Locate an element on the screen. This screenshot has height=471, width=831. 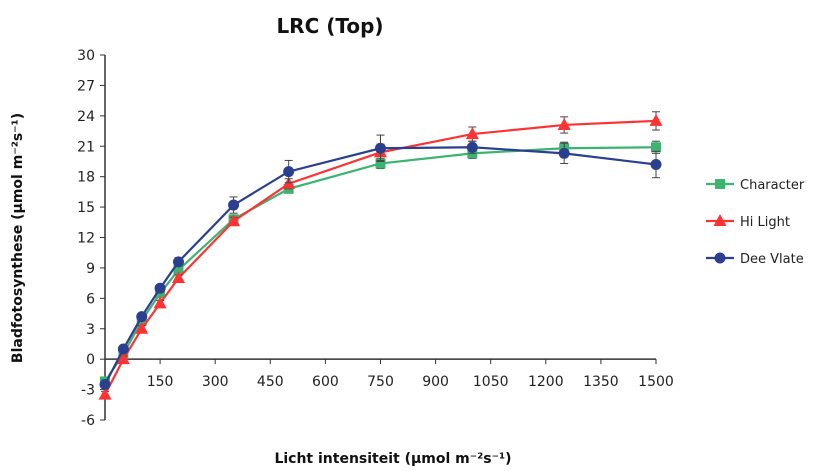
x-tick-label: 1350 is located at coordinates (601, 382).